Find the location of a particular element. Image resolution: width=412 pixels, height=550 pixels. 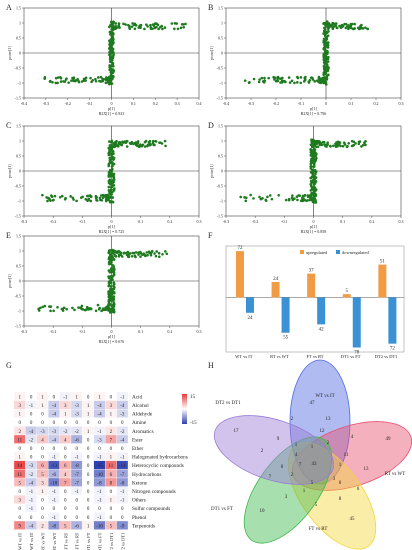

venn-region-count: 5 is located at coordinates (316, 505).